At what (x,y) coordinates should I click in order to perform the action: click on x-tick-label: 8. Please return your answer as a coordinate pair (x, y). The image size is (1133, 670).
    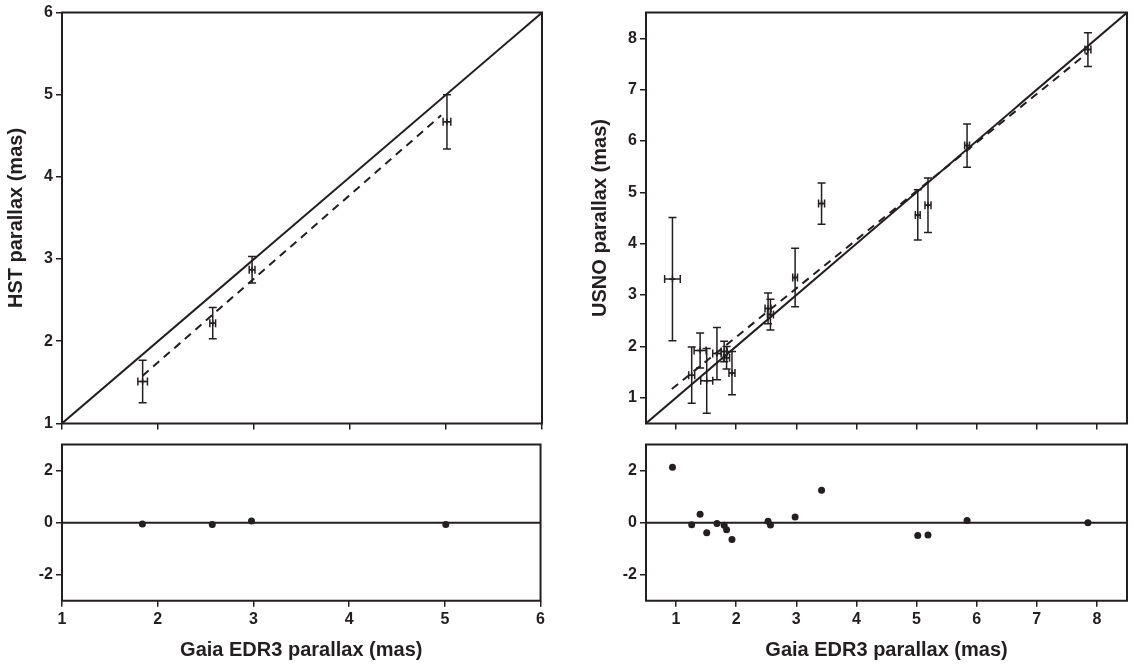
    Looking at the image, I should click on (1097, 618).